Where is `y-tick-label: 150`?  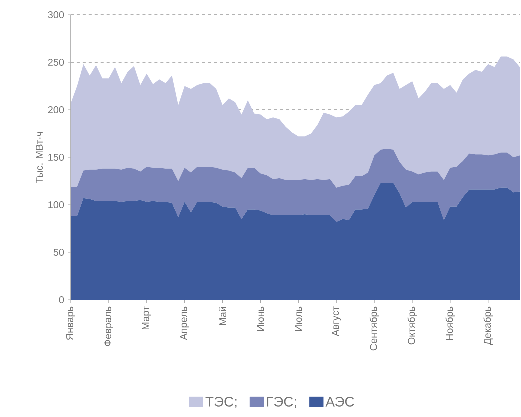 y-tick-label: 150 is located at coordinates (56, 158).